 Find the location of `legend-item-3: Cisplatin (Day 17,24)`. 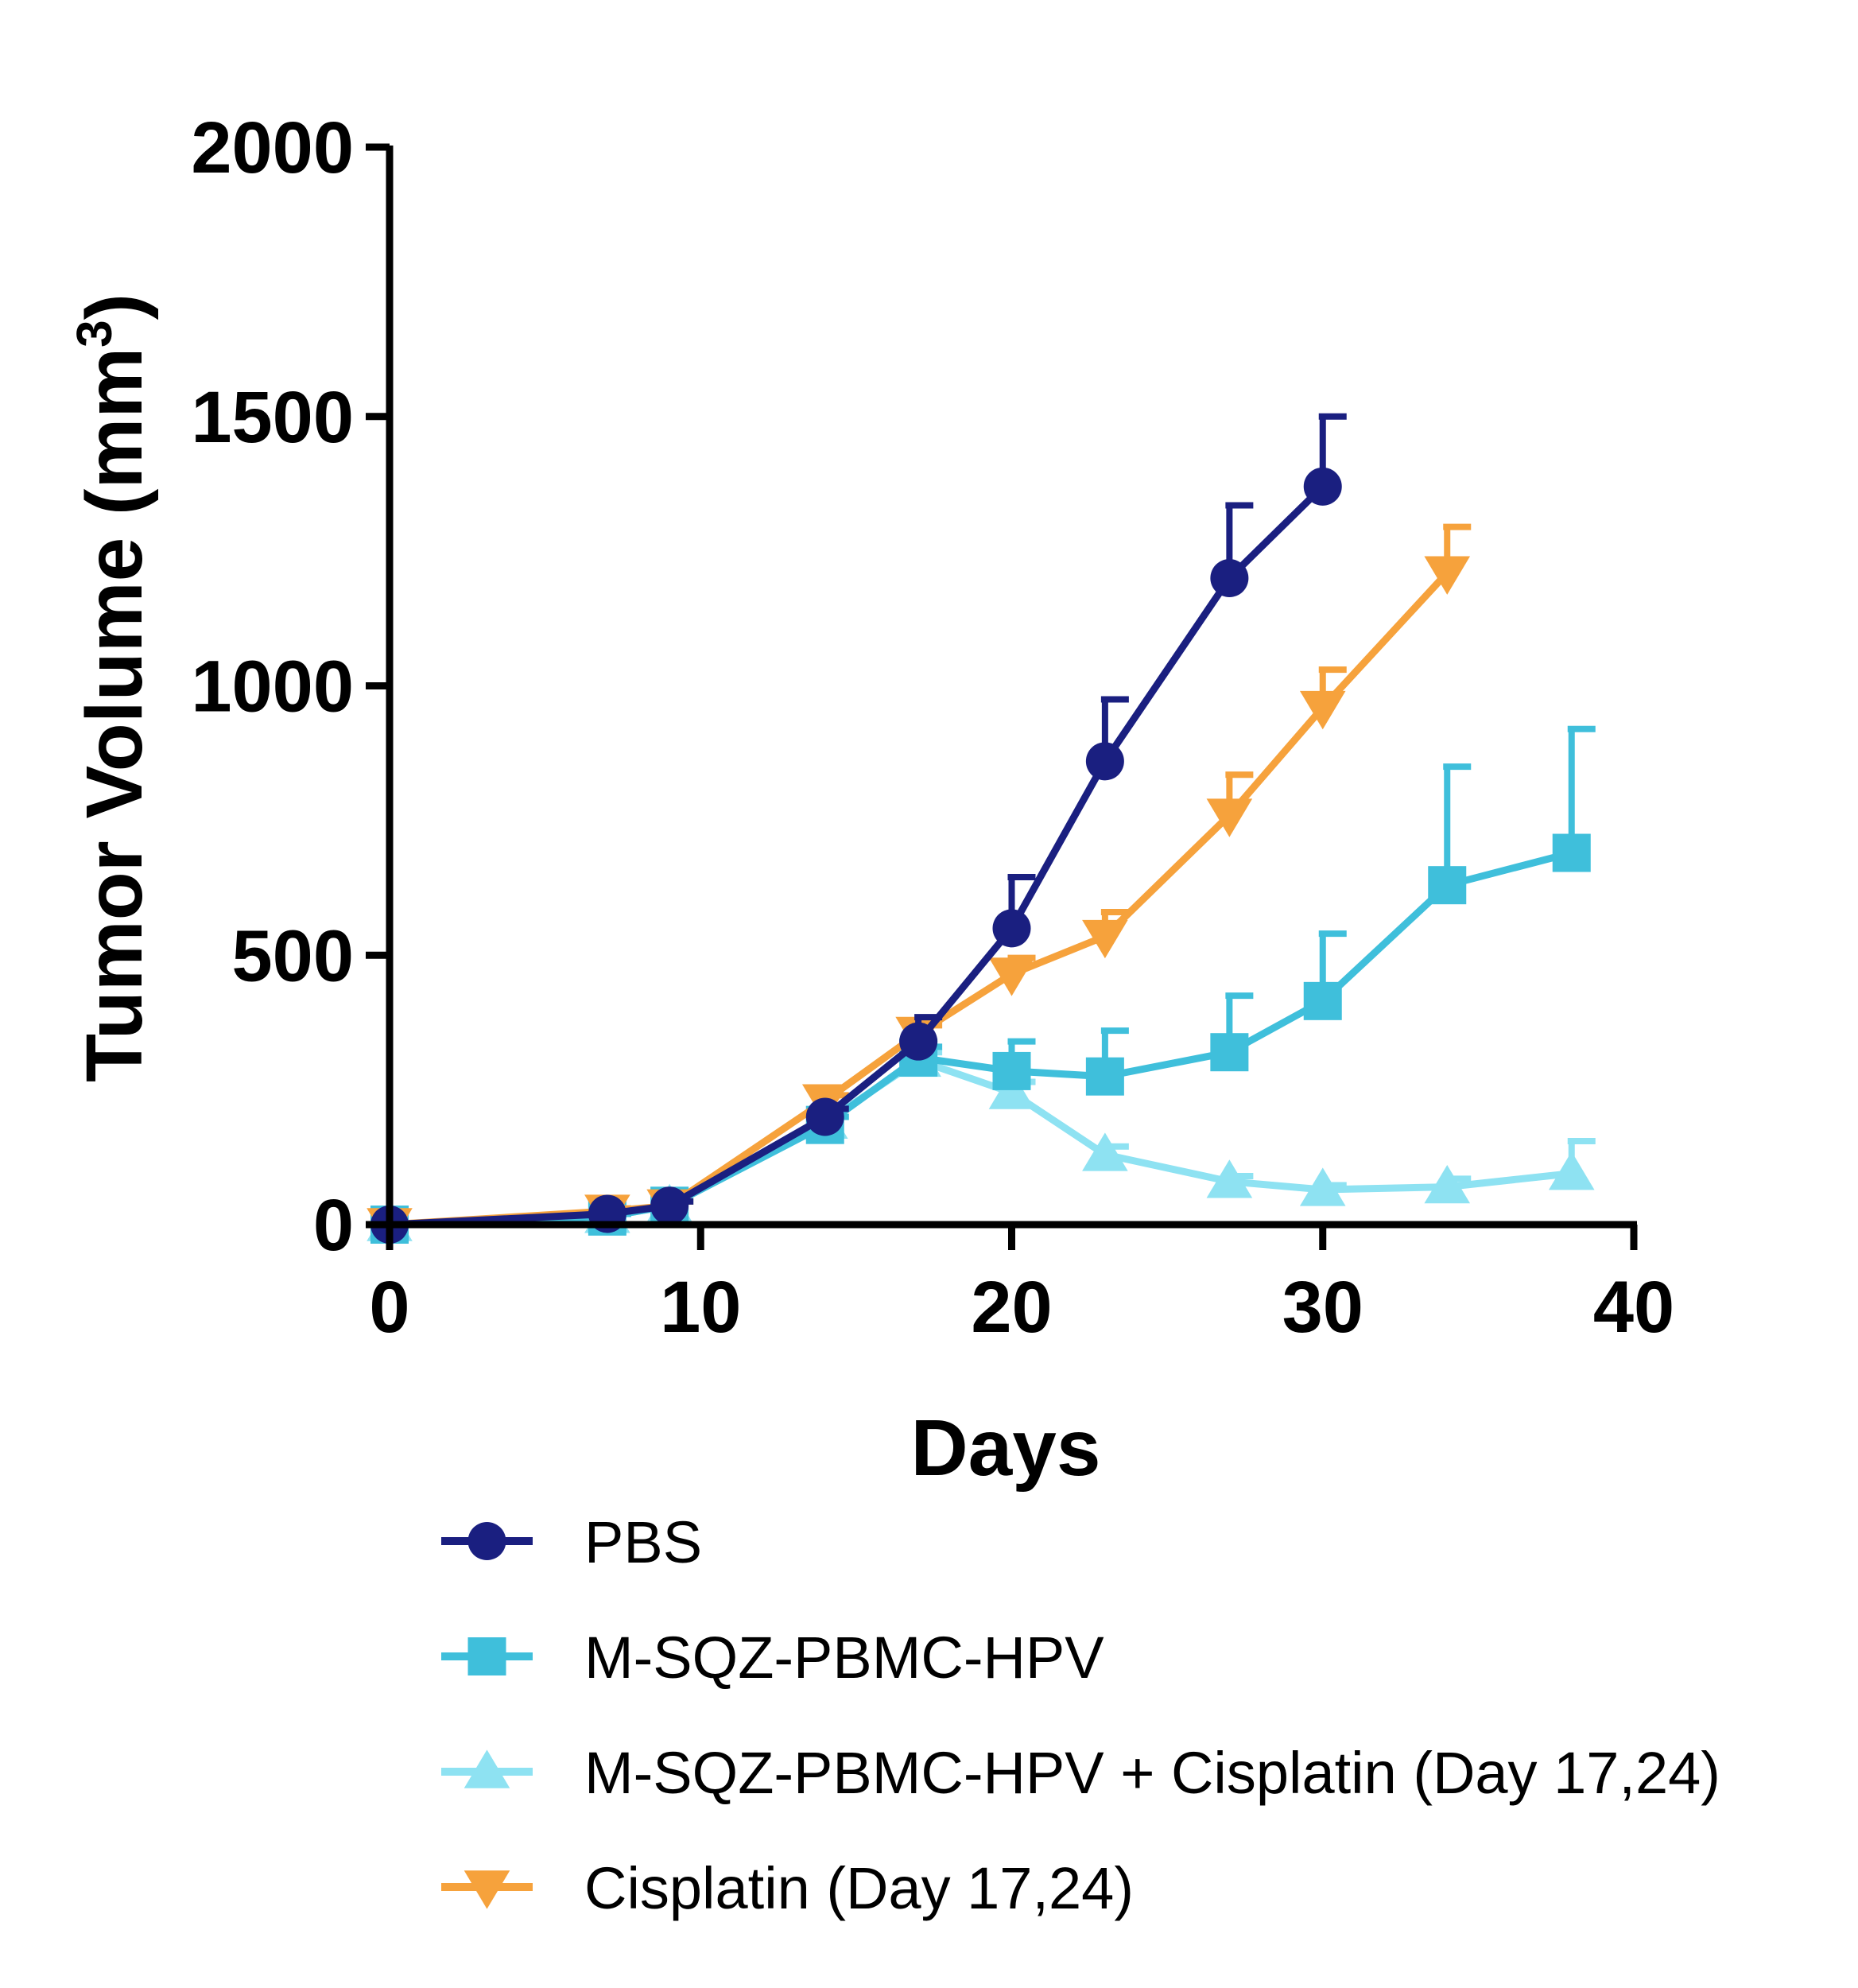

legend-item-3: Cisplatin (Day 17,24) is located at coordinates (787, 1888).